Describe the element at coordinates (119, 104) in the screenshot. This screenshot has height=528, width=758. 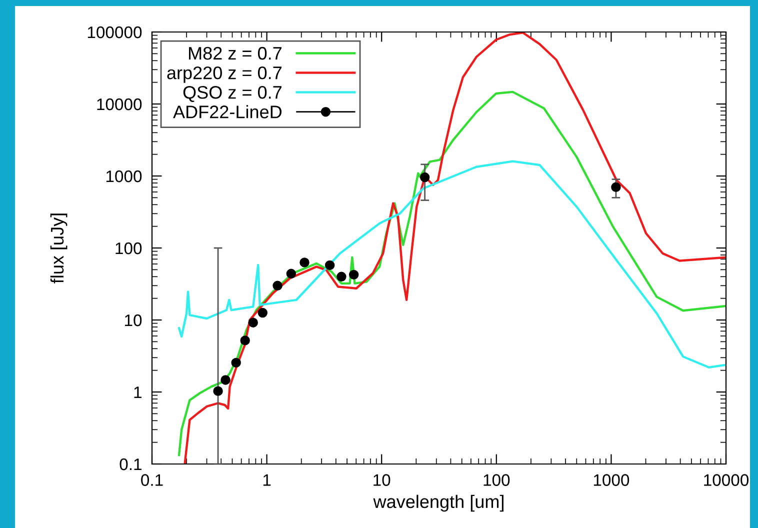
I see `y-tick-label: 10000` at that location.